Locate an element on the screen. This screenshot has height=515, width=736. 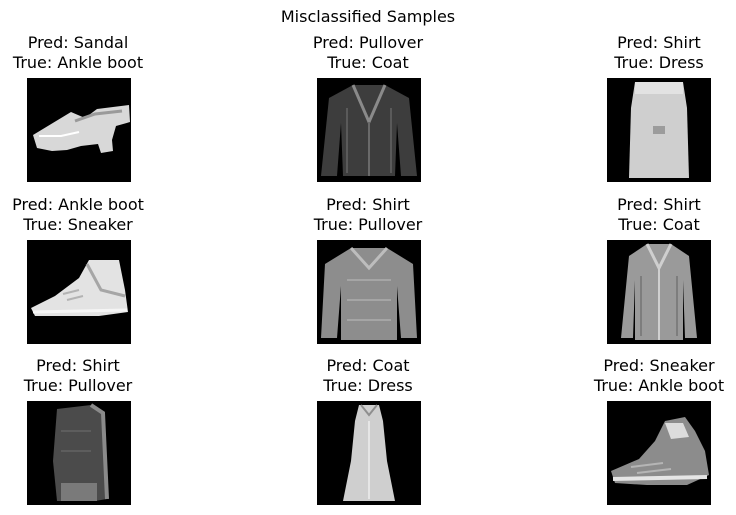
sample-panel-6: Pred: Shirt True: Coat is located at coordinates (657, 215).